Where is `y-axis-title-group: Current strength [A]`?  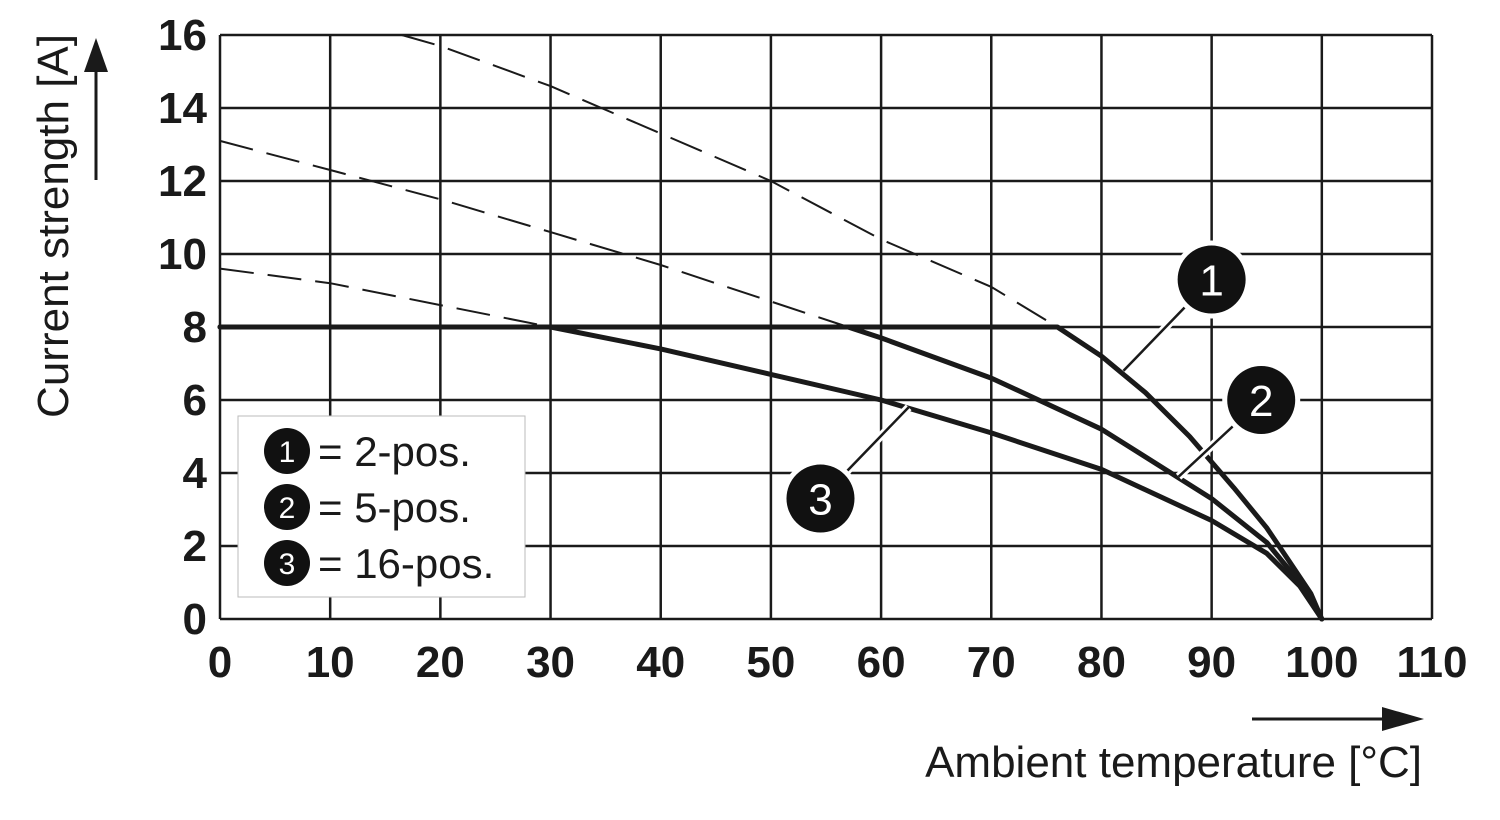 y-axis-title-group: Current strength [A] is located at coordinates (68, 226).